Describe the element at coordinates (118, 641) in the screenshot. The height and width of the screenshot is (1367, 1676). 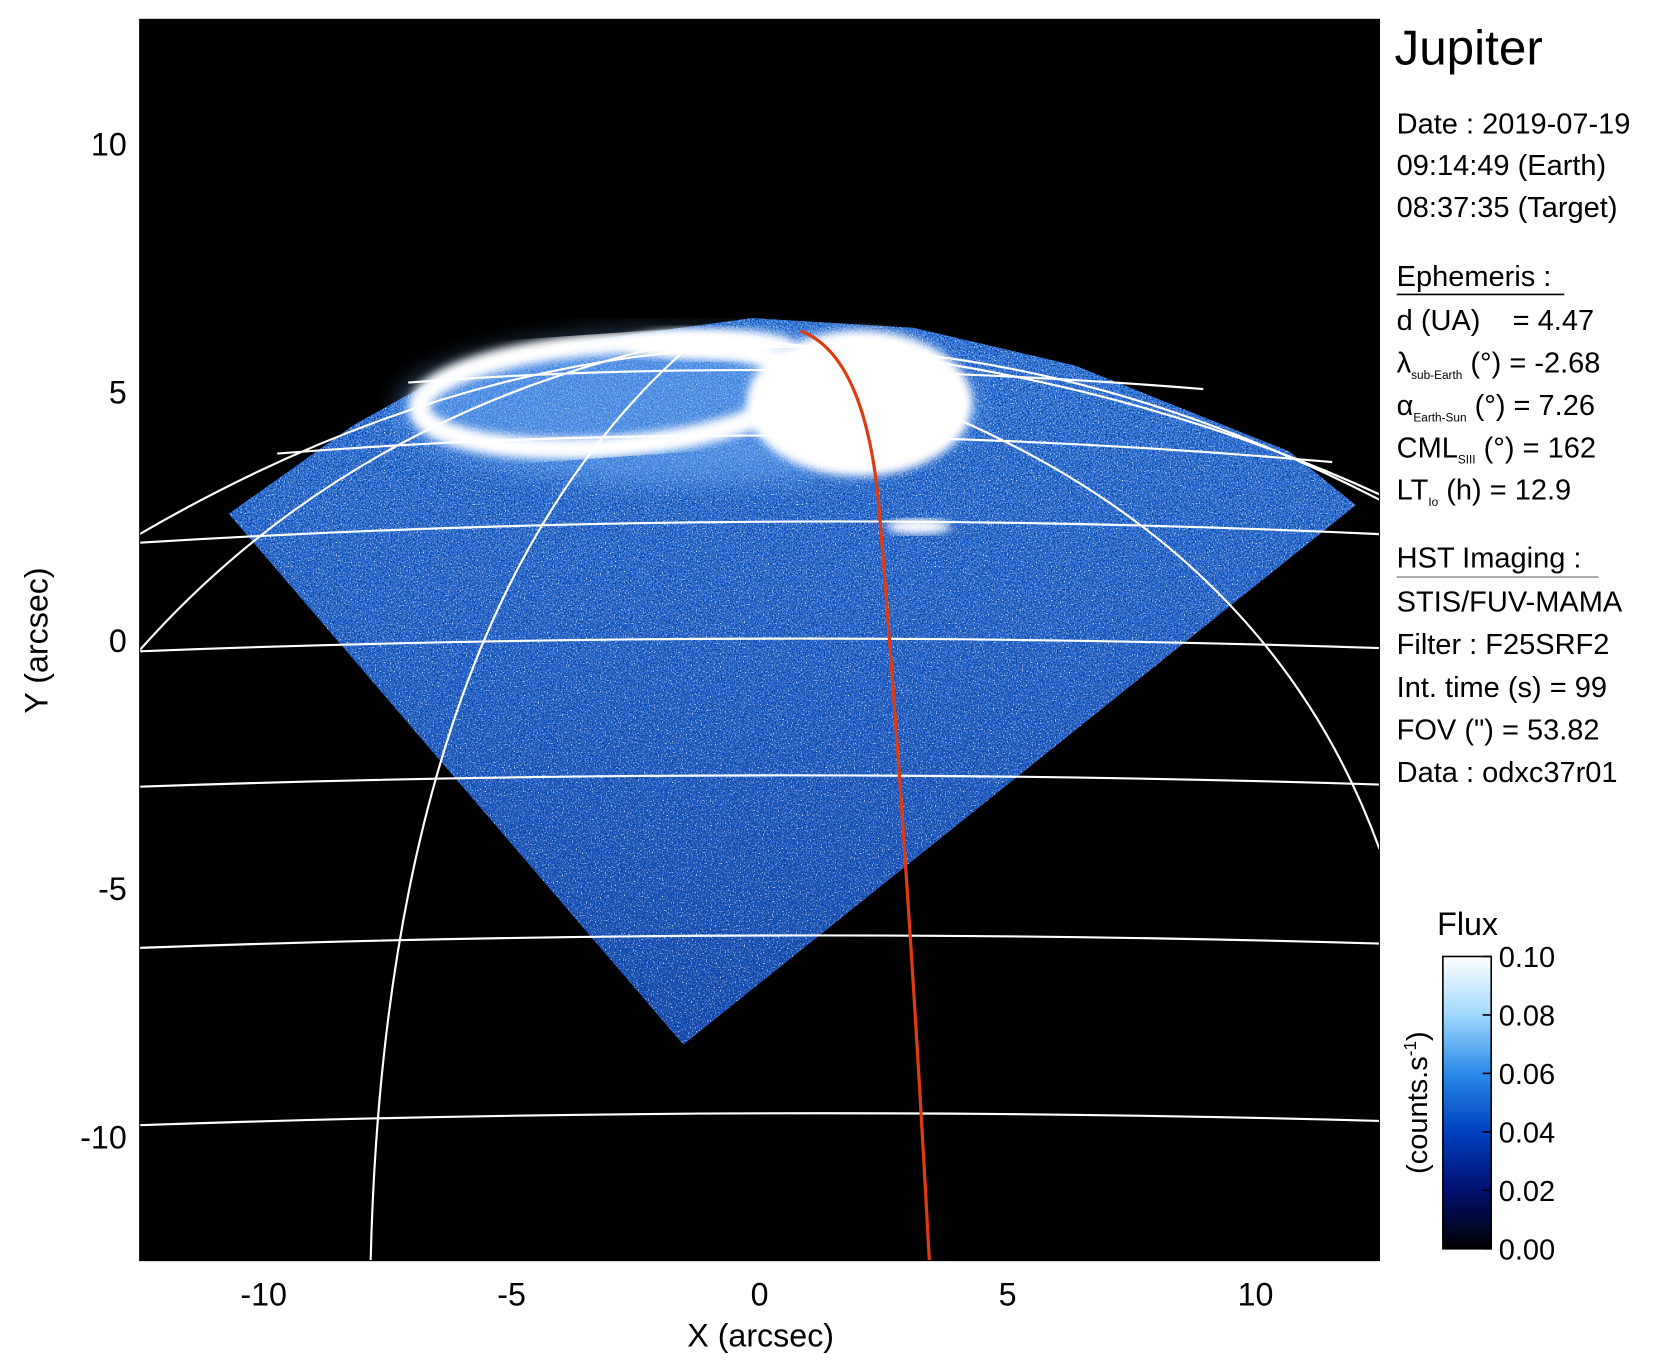
I see `y-tick-label: 0` at that location.